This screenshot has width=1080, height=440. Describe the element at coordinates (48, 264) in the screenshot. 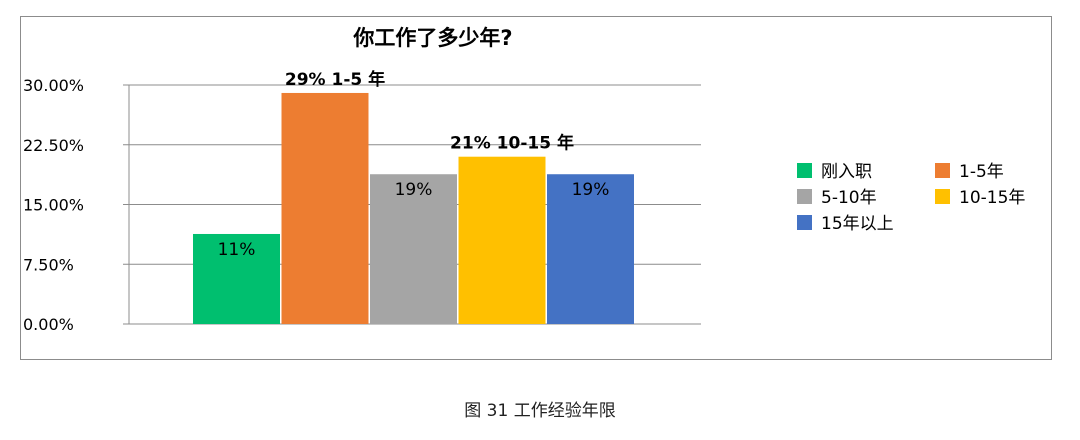

I see `y-tick-label: 7.50%` at that location.